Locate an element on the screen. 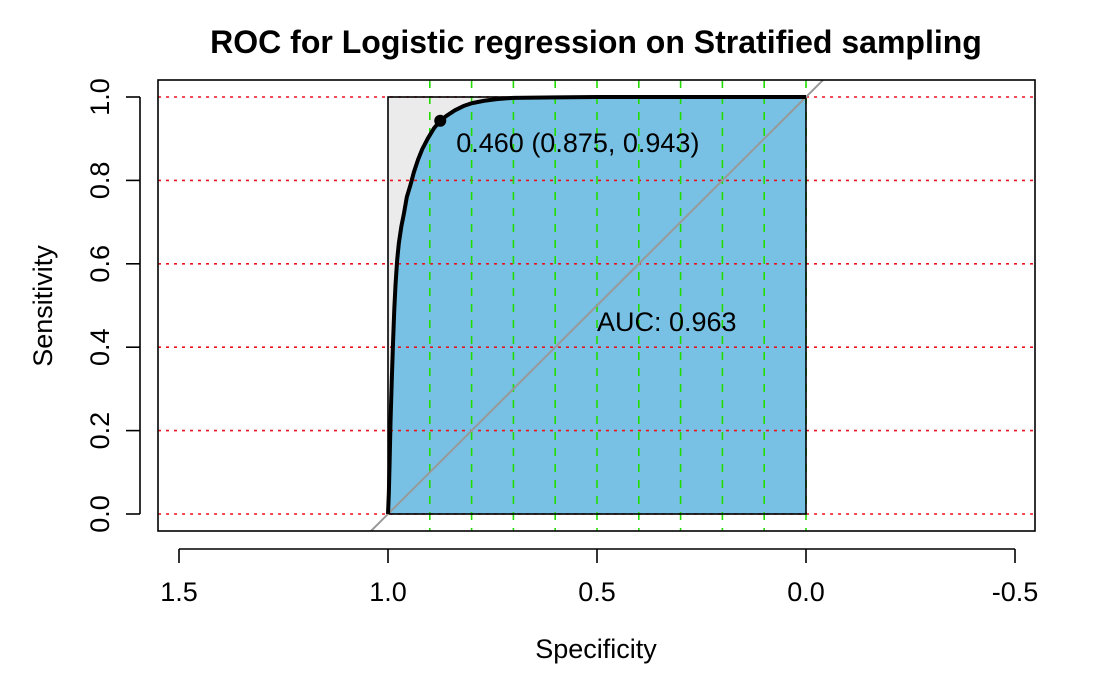  y-tick-label-3: 0.6 is located at coordinates (100, 264).